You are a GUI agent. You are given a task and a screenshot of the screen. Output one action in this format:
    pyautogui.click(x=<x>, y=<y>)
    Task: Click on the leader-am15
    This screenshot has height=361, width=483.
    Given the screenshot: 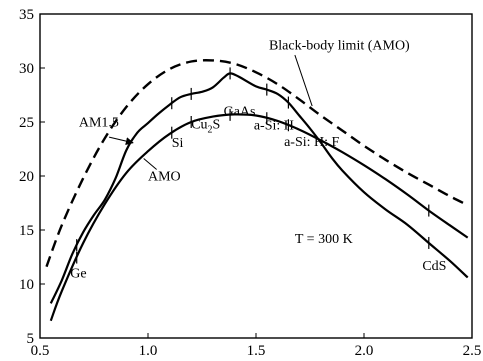 What is the action you would take?
    pyautogui.click(x=121, y=141)
    